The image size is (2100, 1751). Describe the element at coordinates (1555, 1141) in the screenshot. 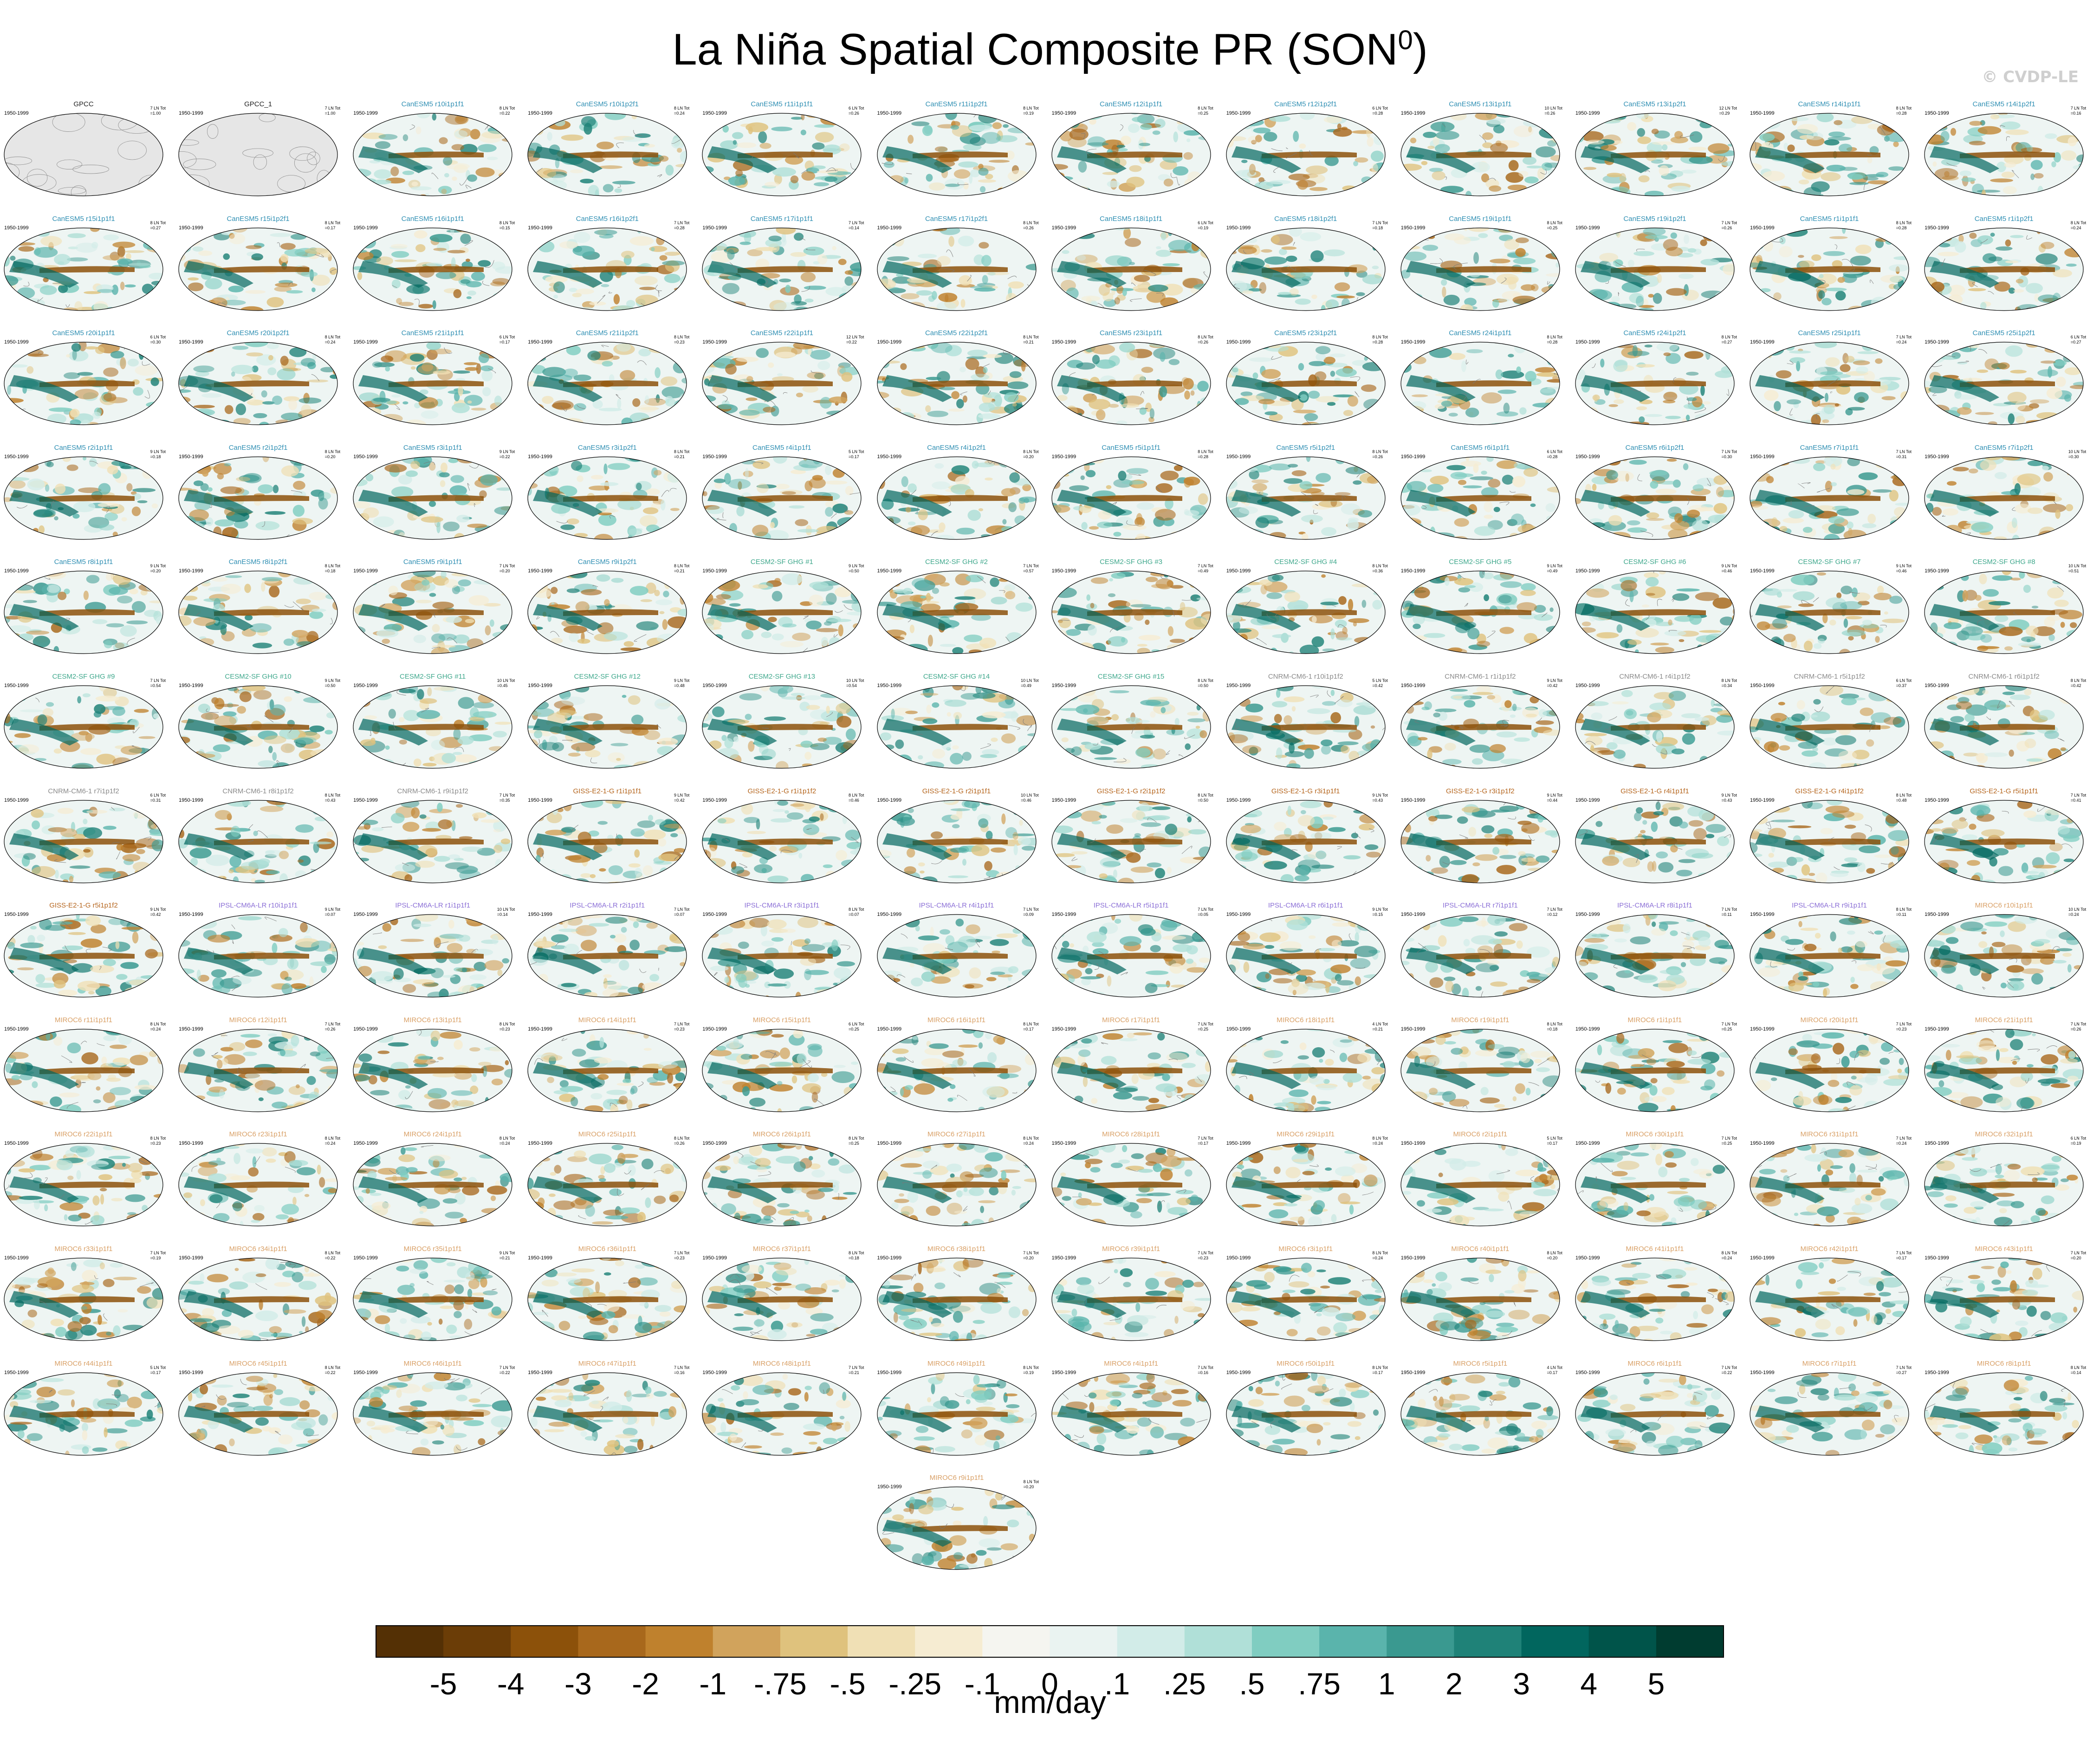

I see `panel-stat: 5 LN Tot =0.17` at that location.